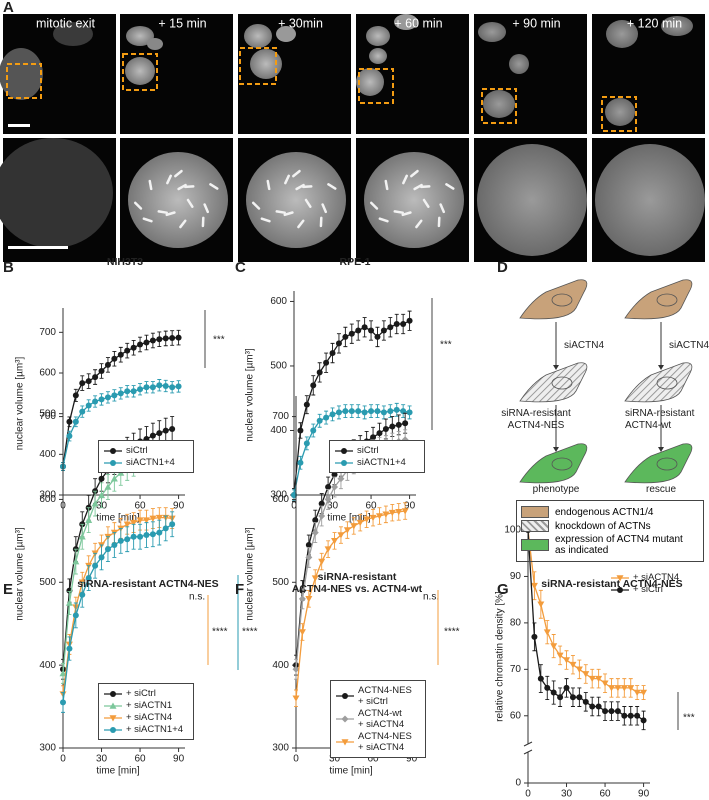 This screenshot has width=709, height=800. What do you see at coordinates (357, 583) in the screenshot?
I see `chart-title: siRNA-resistant ACTN4-NES vs. ACTN4-wt` at bounding box center [357, 583].